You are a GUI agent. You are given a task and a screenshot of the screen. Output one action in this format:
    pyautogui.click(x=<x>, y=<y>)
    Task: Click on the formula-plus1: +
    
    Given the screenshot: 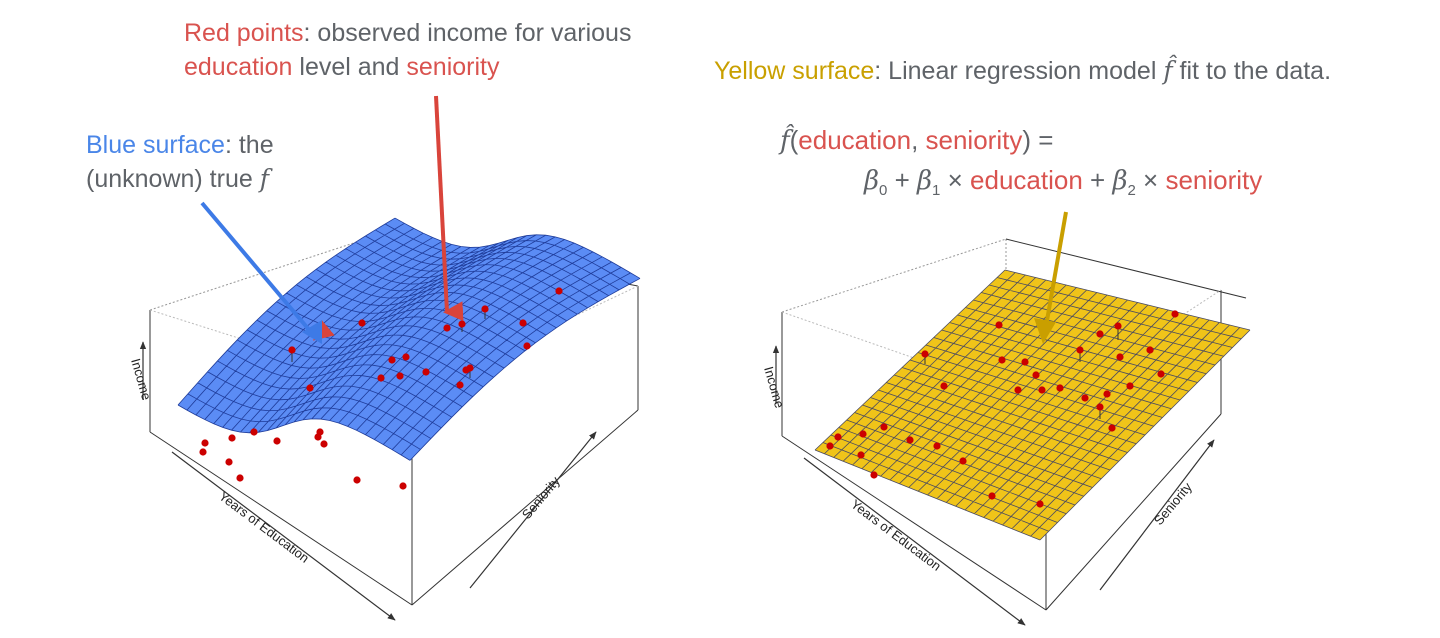 What is the action you would take?
    pyautogui.click(x=902, y=180)
    